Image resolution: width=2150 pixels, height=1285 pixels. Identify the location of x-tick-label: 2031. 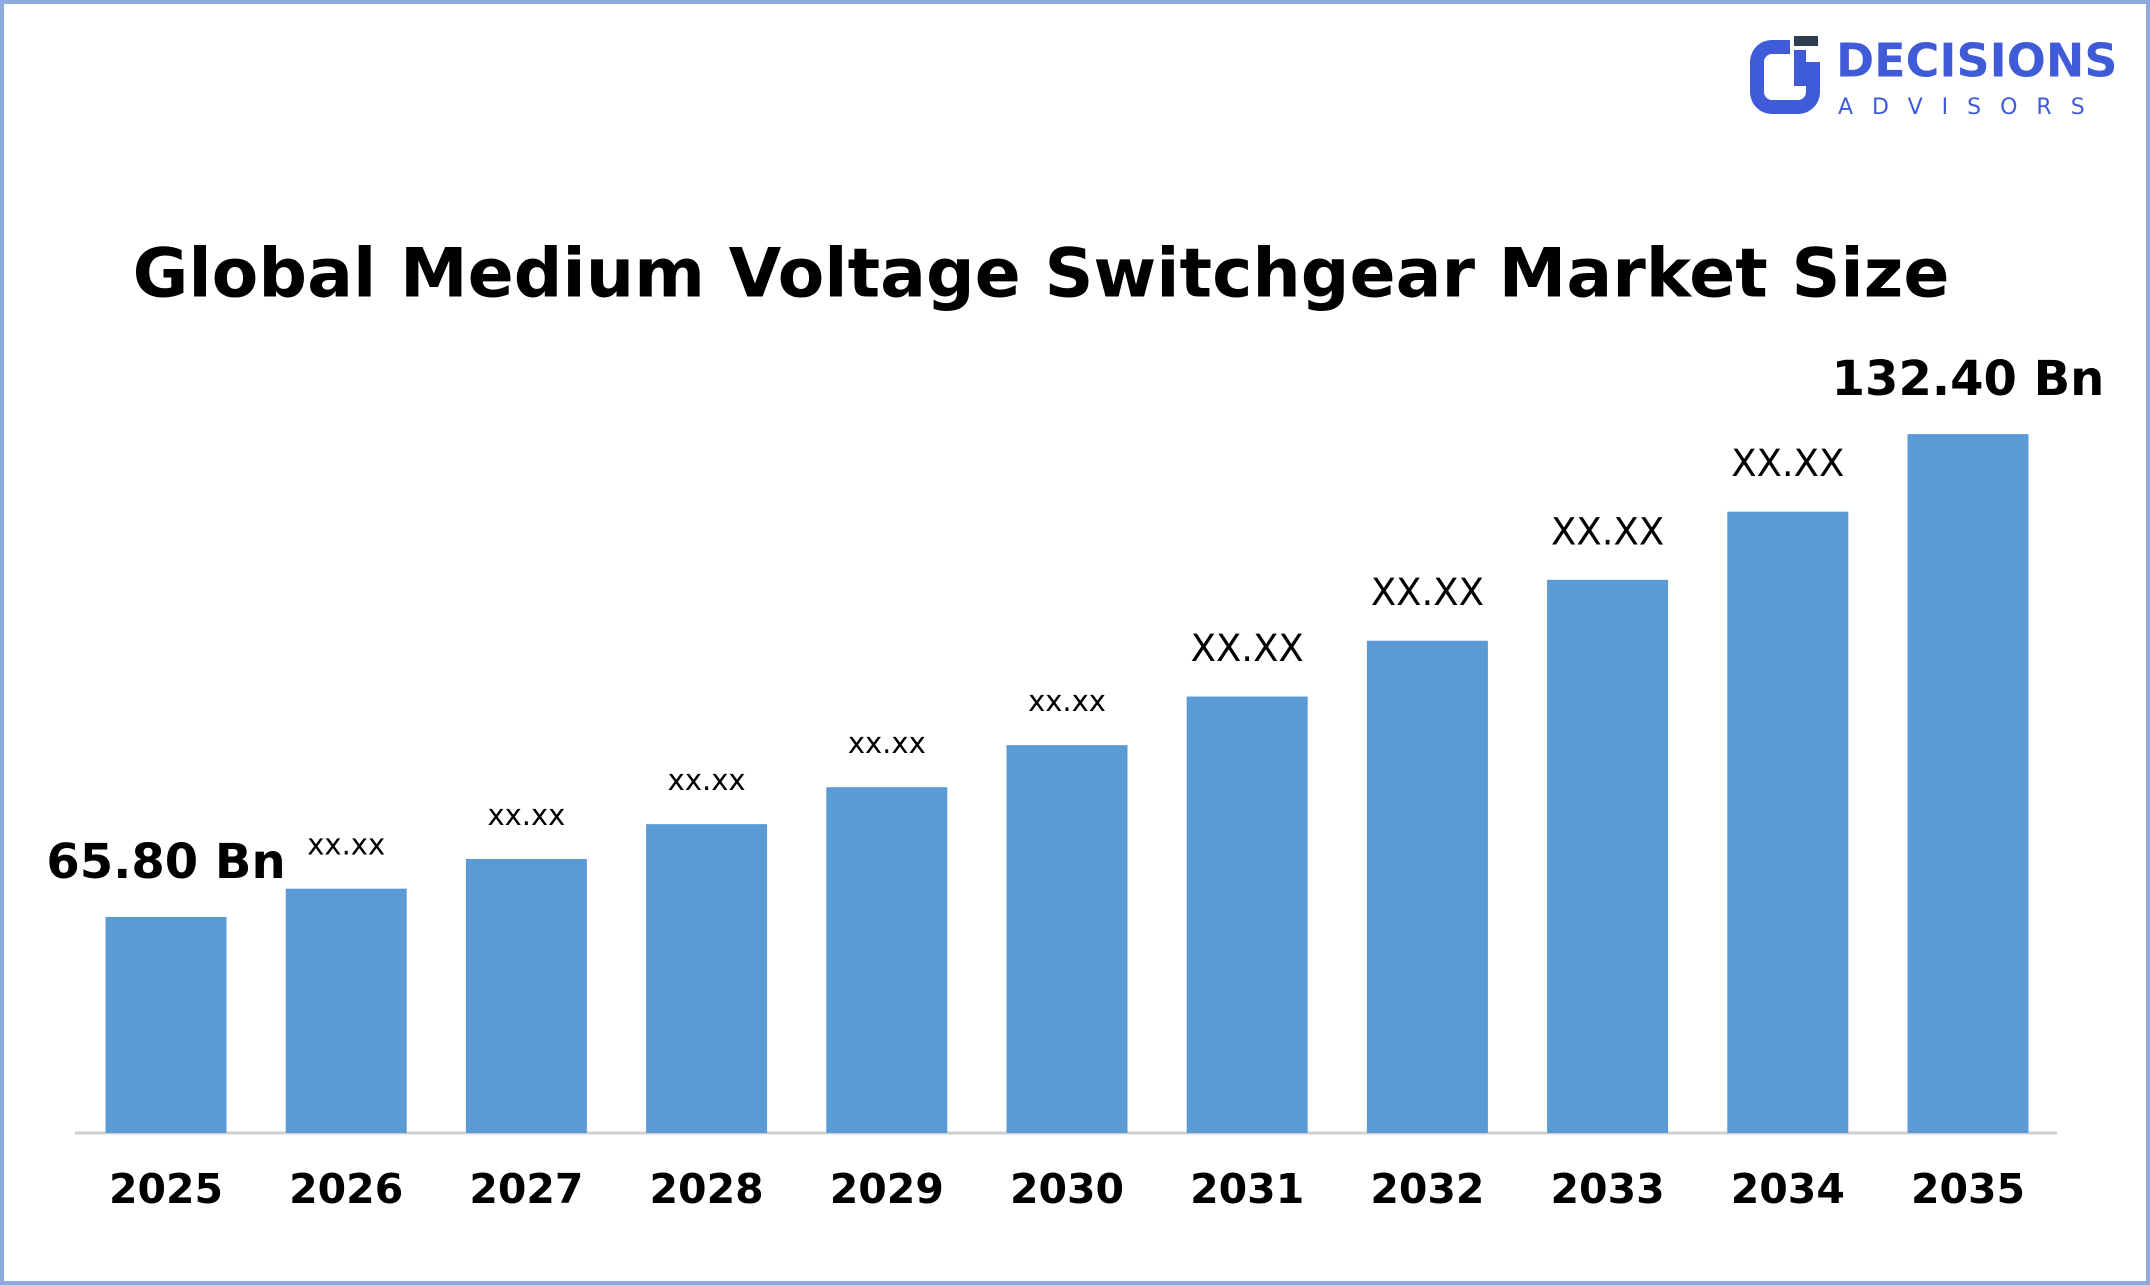
(1247, 1189).